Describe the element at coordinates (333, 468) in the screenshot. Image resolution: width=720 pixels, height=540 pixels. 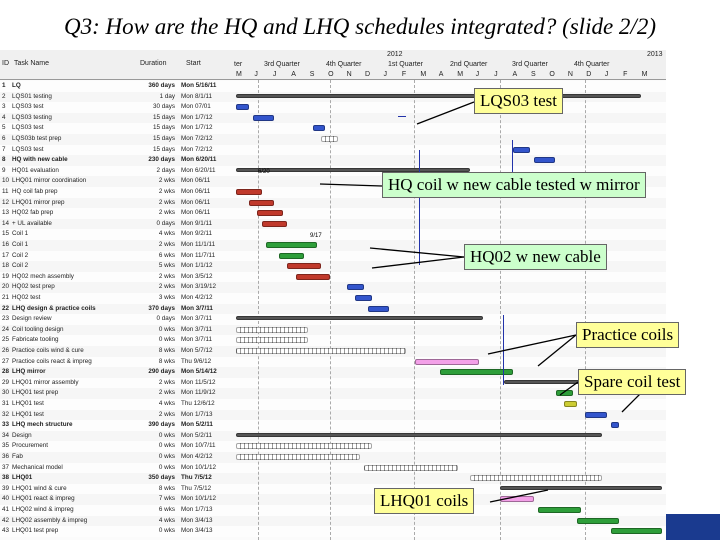
I see `table-row: 37 Mechanical model 0 wks Mon 10/1/12` at that location.